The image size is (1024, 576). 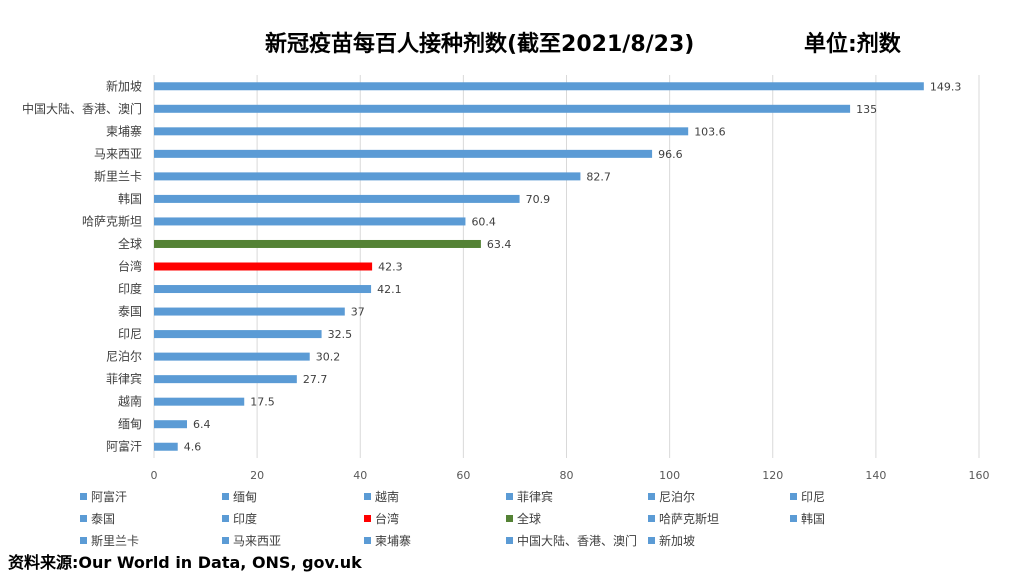 I want to click on legend-item: 哈萨克斯坦, so click(x=683, y=518).